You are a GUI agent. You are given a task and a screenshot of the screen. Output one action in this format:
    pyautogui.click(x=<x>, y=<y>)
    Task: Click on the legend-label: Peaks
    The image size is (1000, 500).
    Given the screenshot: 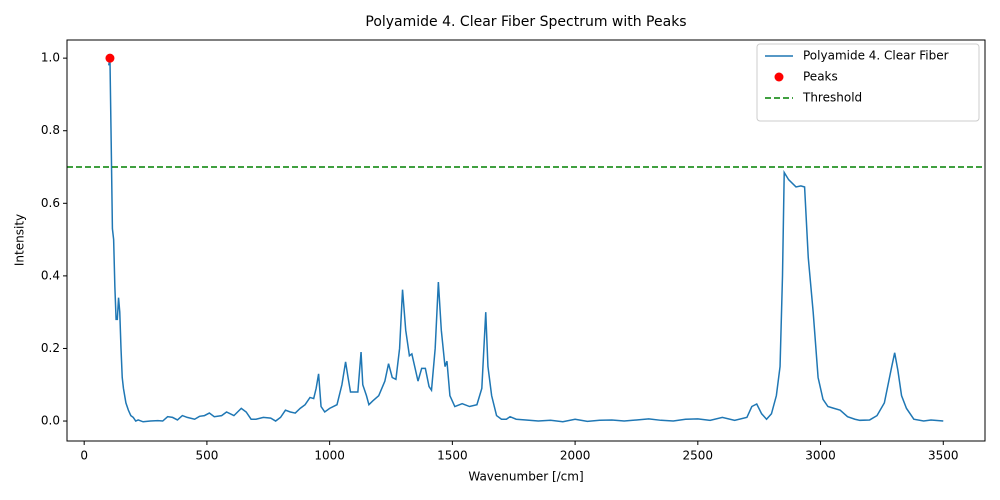 What is the action you would take?
    pyautogui.click(x=820, y=77)
    